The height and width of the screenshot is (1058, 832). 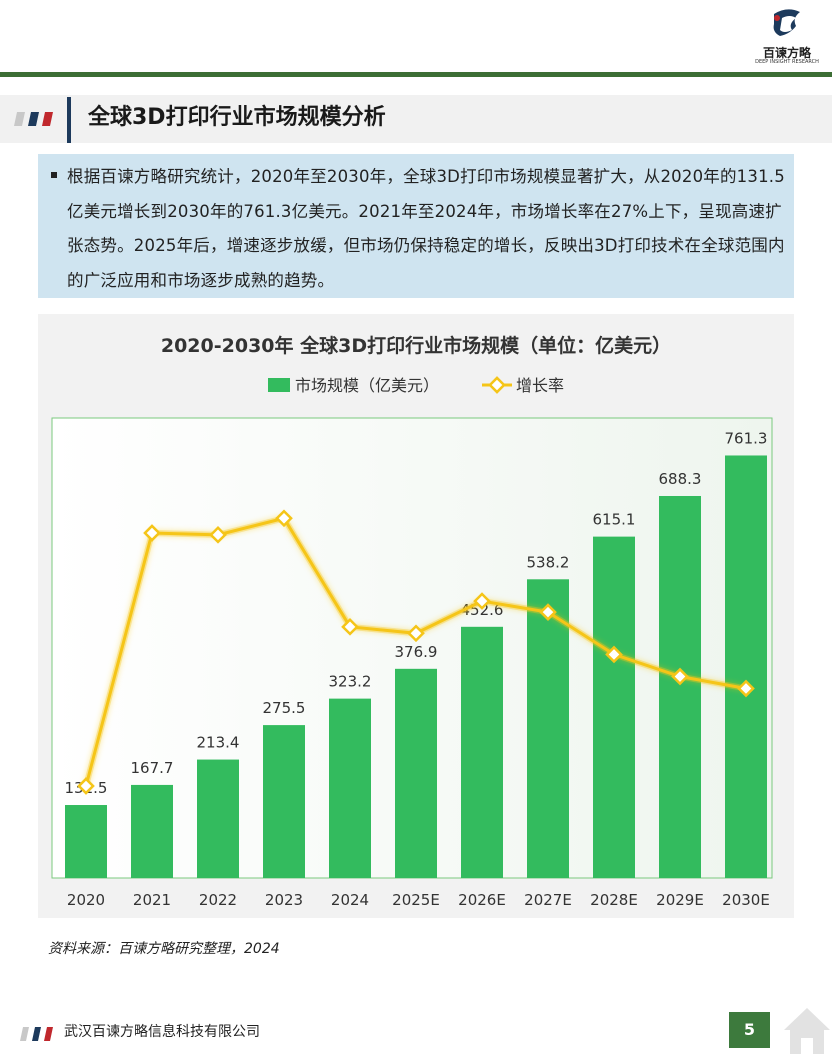 What do you see at coordinates (749, 1030) in the screenshot?
I see `page-number: 5` at bounding box center [749, 1030].